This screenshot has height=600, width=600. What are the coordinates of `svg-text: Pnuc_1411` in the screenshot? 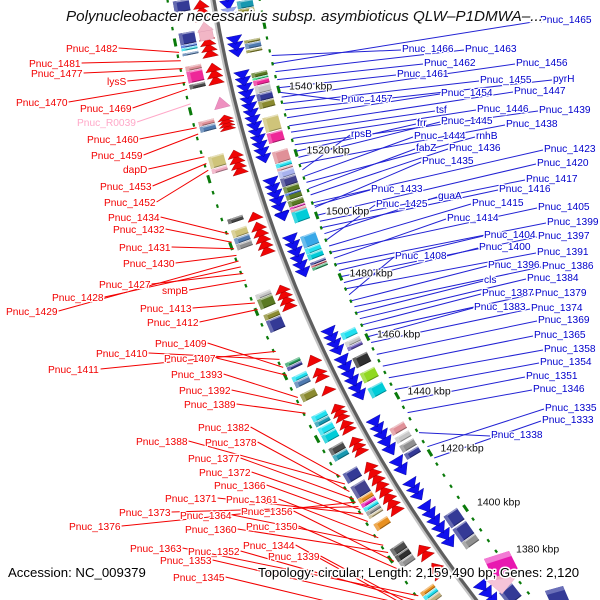 It's located at (73, 370).